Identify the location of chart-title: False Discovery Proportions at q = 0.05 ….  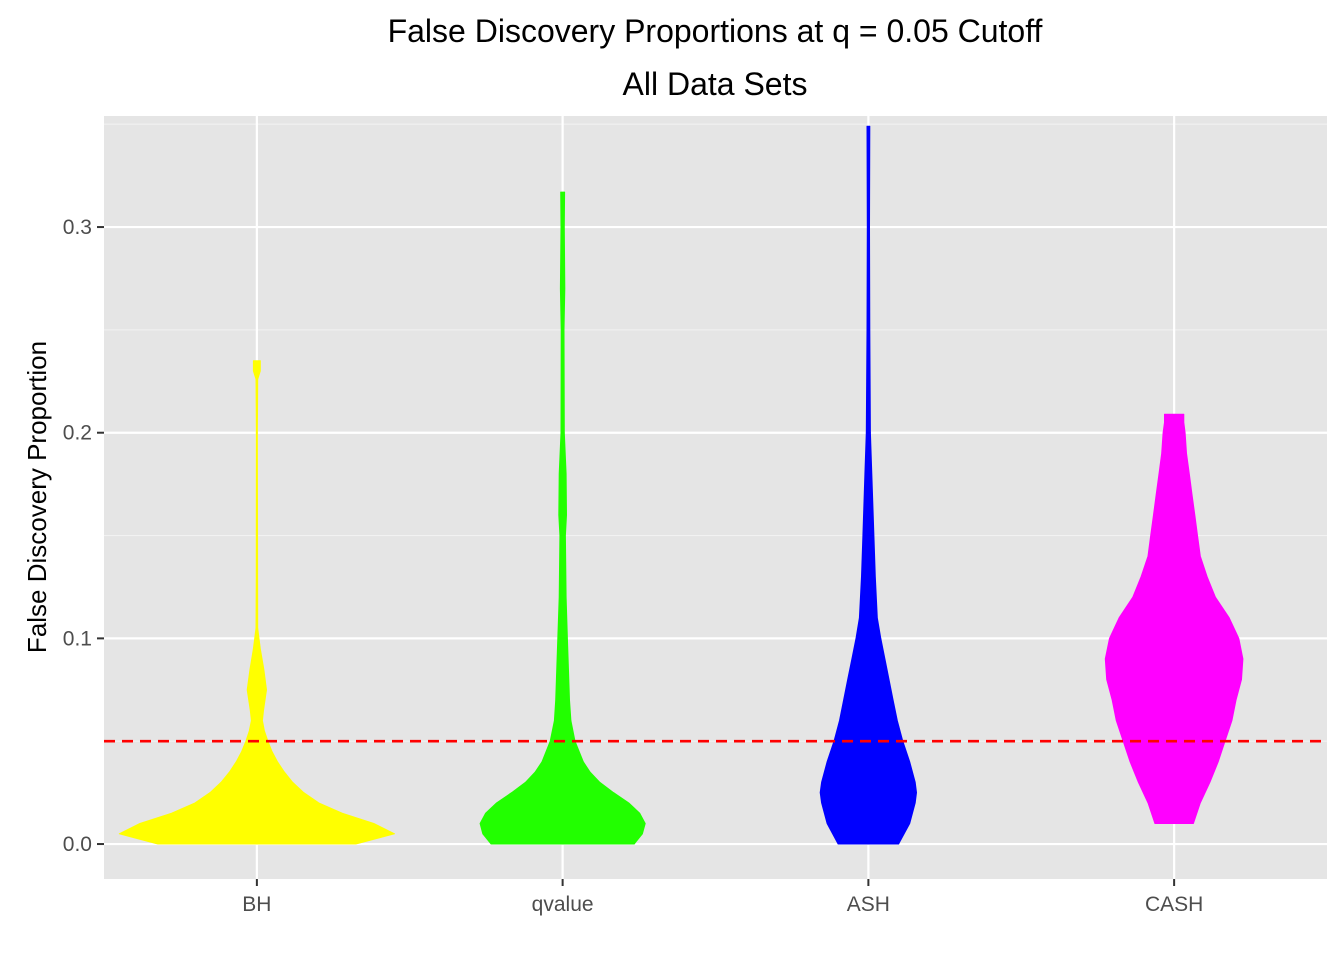
(715, 31).